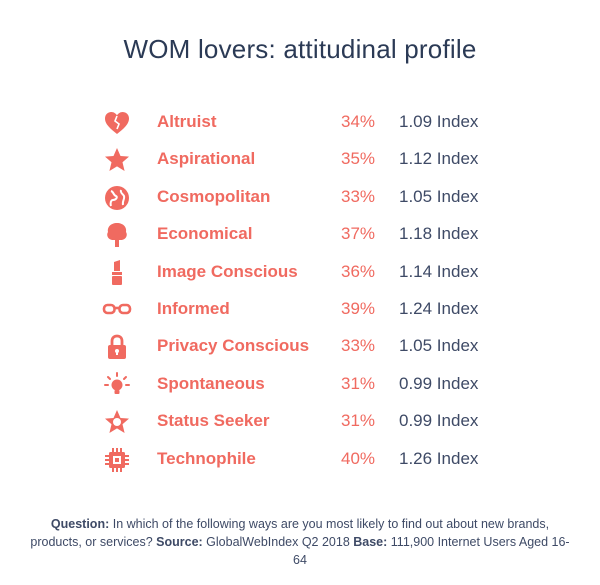 The image size is (600, 585). What do you see at coordinates (358, 308) in the screenshot?
I see `row-percent: 39%` at bounding box center [358, 308].